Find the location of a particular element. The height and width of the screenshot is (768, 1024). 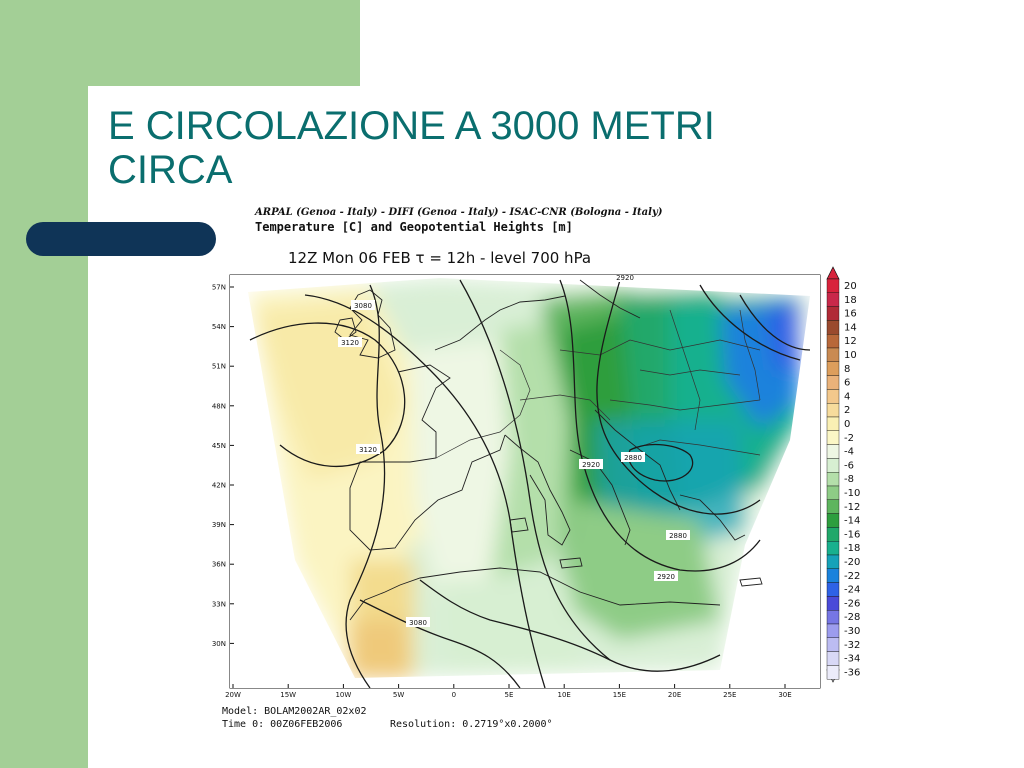

colorbar-label: 8 is located at coordinates (847, 369).